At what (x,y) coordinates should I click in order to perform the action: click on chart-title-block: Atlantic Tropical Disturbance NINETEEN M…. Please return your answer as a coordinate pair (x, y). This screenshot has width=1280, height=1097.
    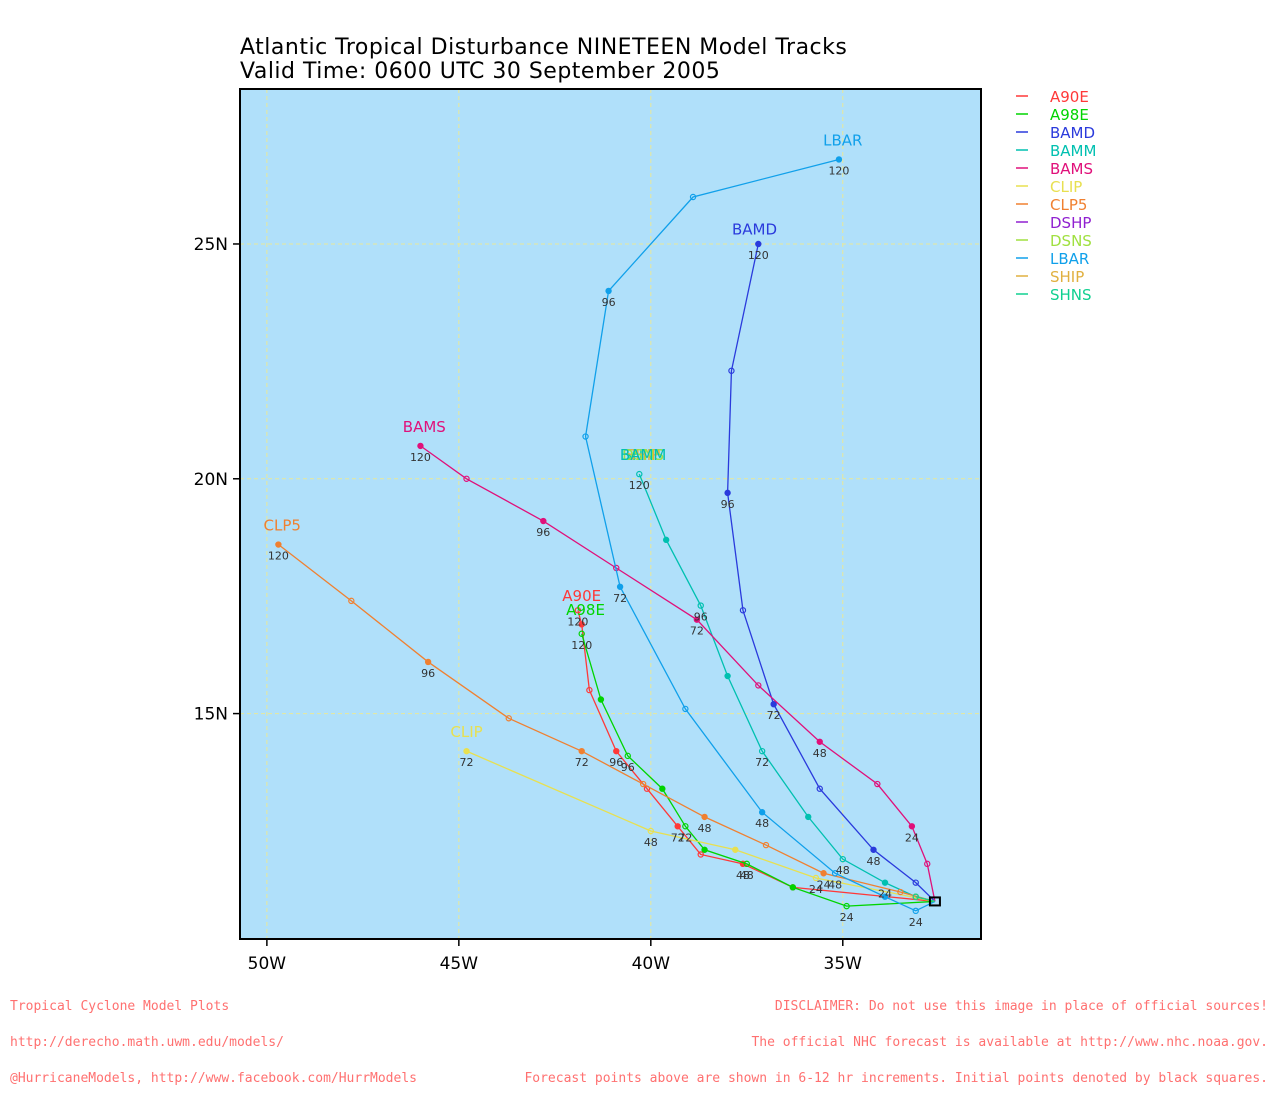
    Looking at the image, I should click on (543, 60).